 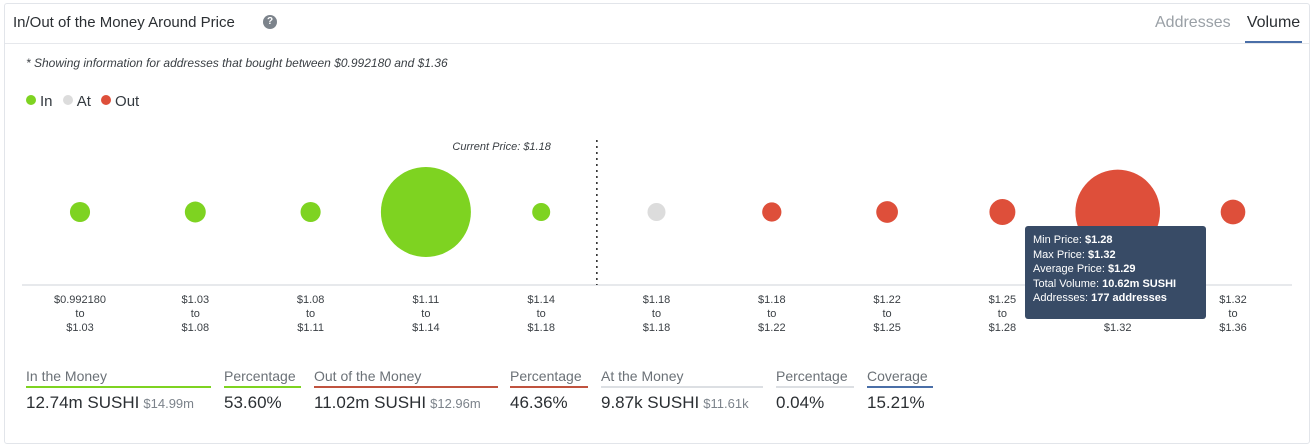 I want to click on stat-value: 11.02m SUSHI, so click(x=370, y=402).